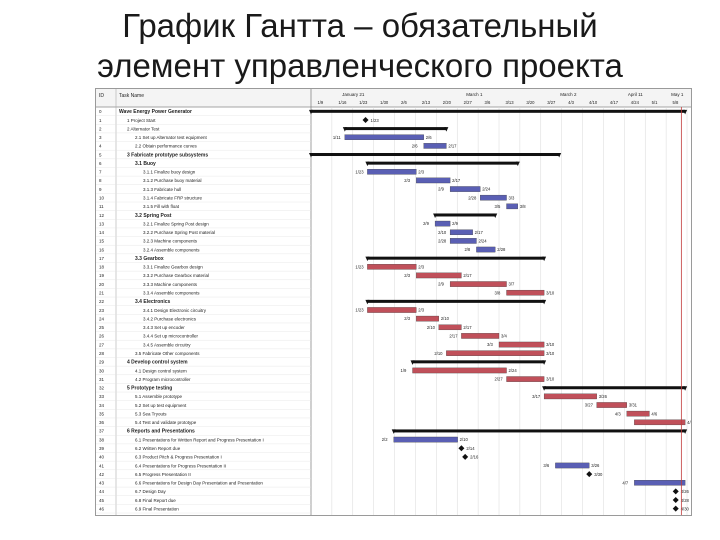 The image size is (720, 540). What do you see at coordinates (550, 379) in the screenshot?
I see `task-end-date-label: 3/10` at bounding box center [550, 379].